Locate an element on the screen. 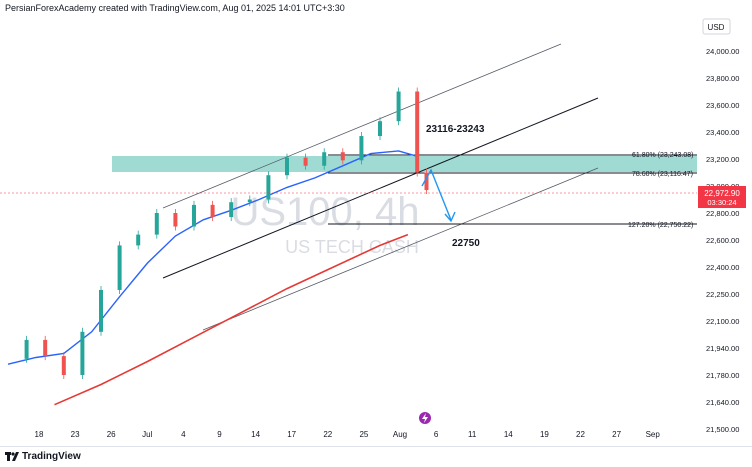  y-tick-label: 21,500.00 is located at coordinates (722, 429).